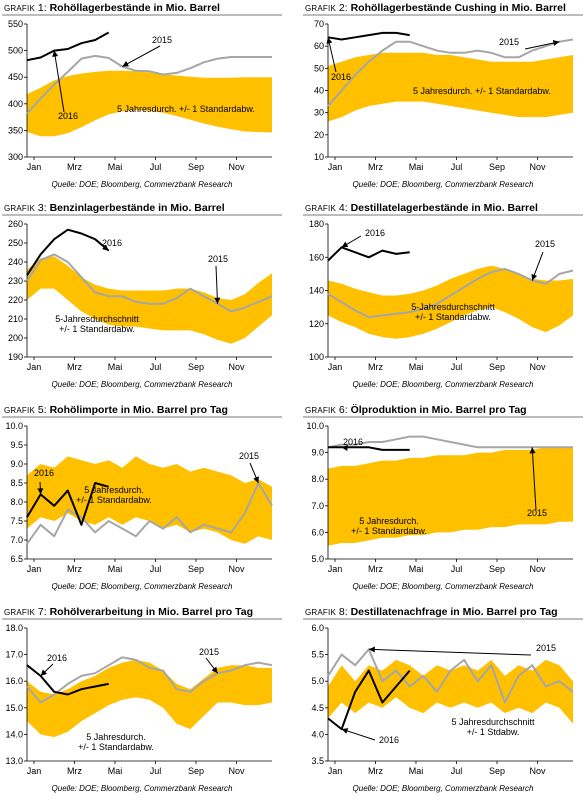 The height and width of the screenshot is (808, 585). What do you see at coordinates (15, 262) in the screenshot?
I see `y-tick-label: 240` at bounding box center [15, 262].